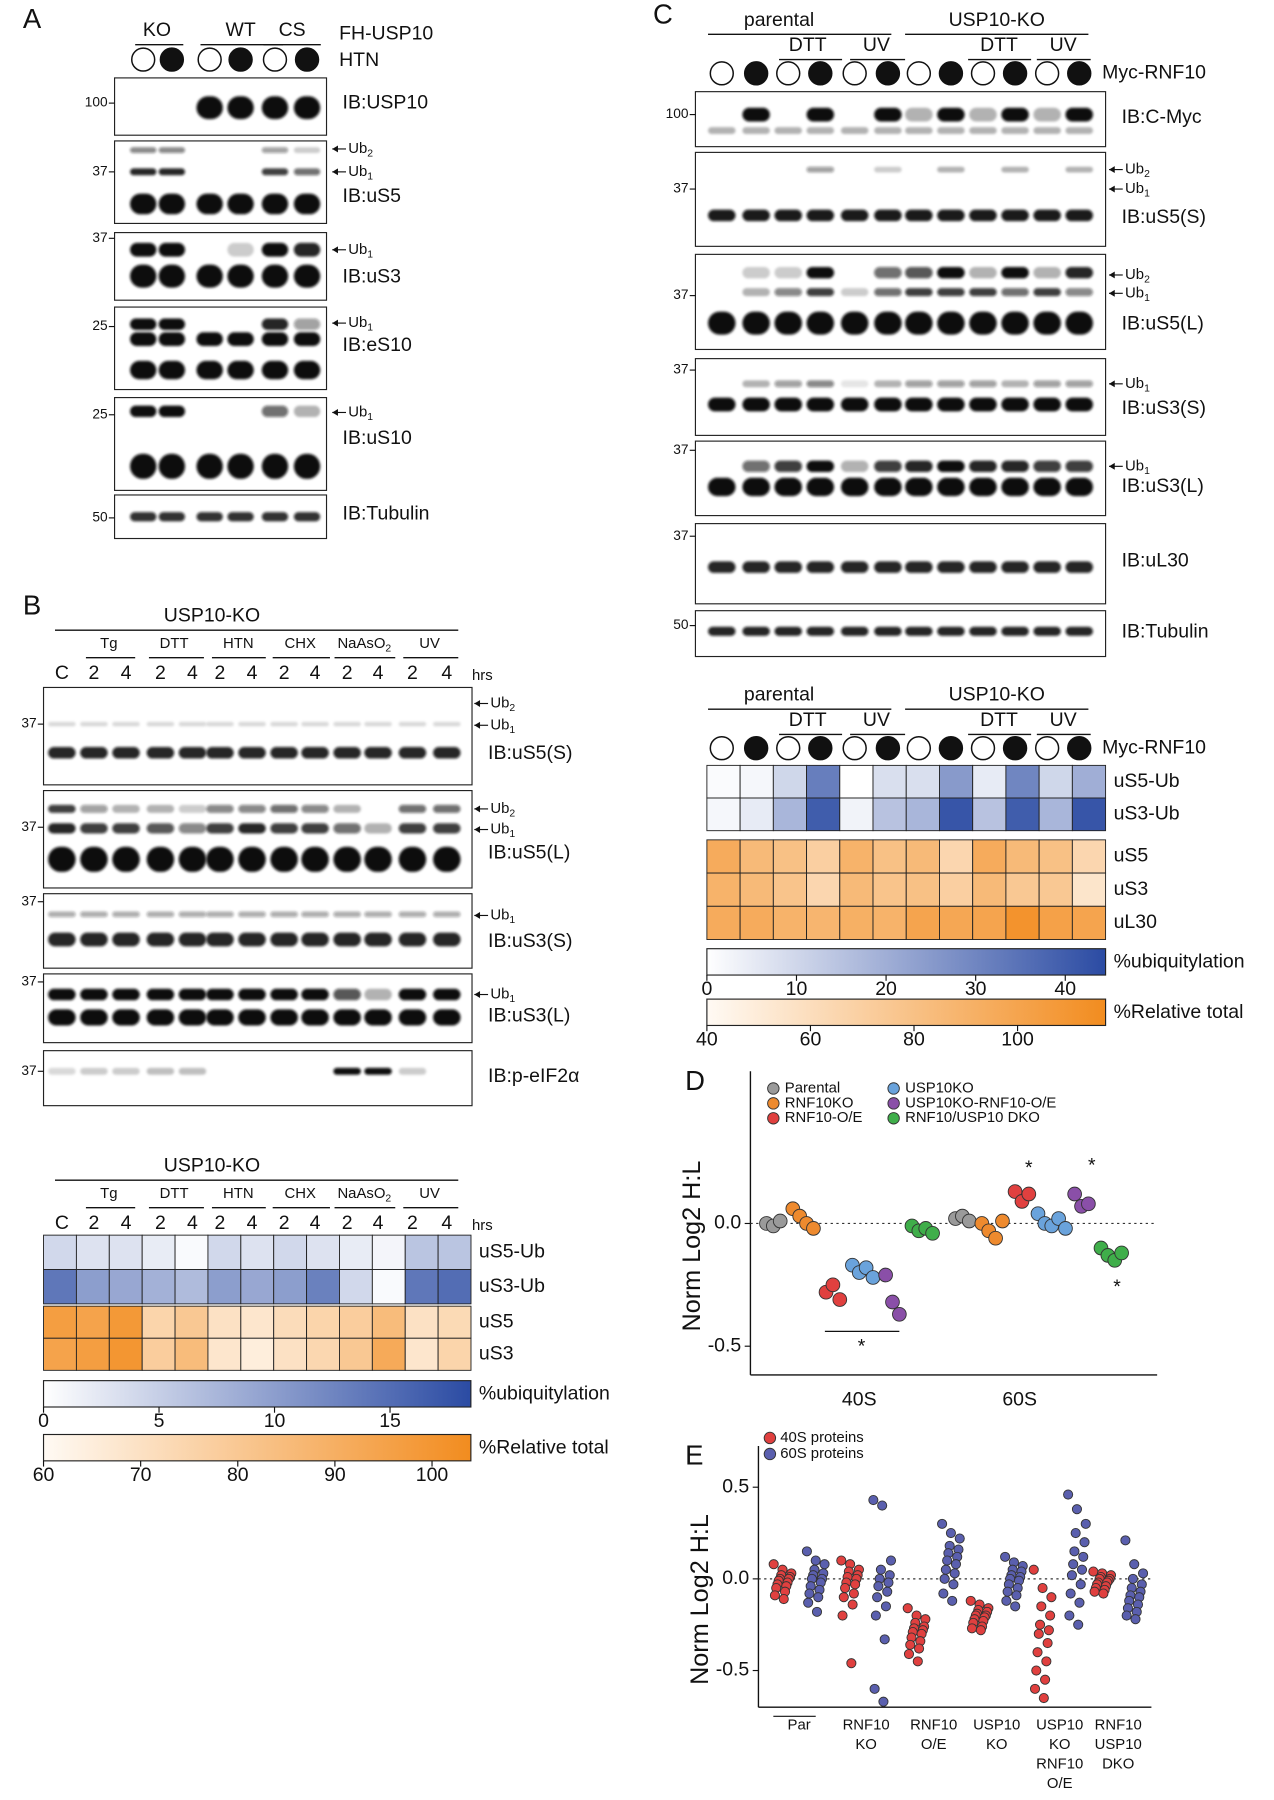 The image size is (1274, 1800). What do you see at coordinates (906, 1012) in the screenshot?
I see `color-bar` at bounding box center [906, 1012].